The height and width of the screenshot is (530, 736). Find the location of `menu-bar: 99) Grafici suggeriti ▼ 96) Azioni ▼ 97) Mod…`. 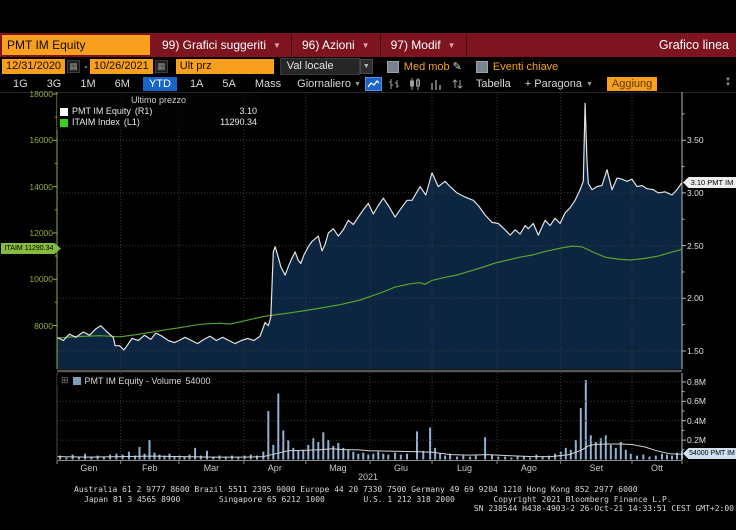

menu-bar: 99) Grafici suggeriti ▼ 96) Azioni ▼ 97) Mod… is located at coordinates (309, 45).